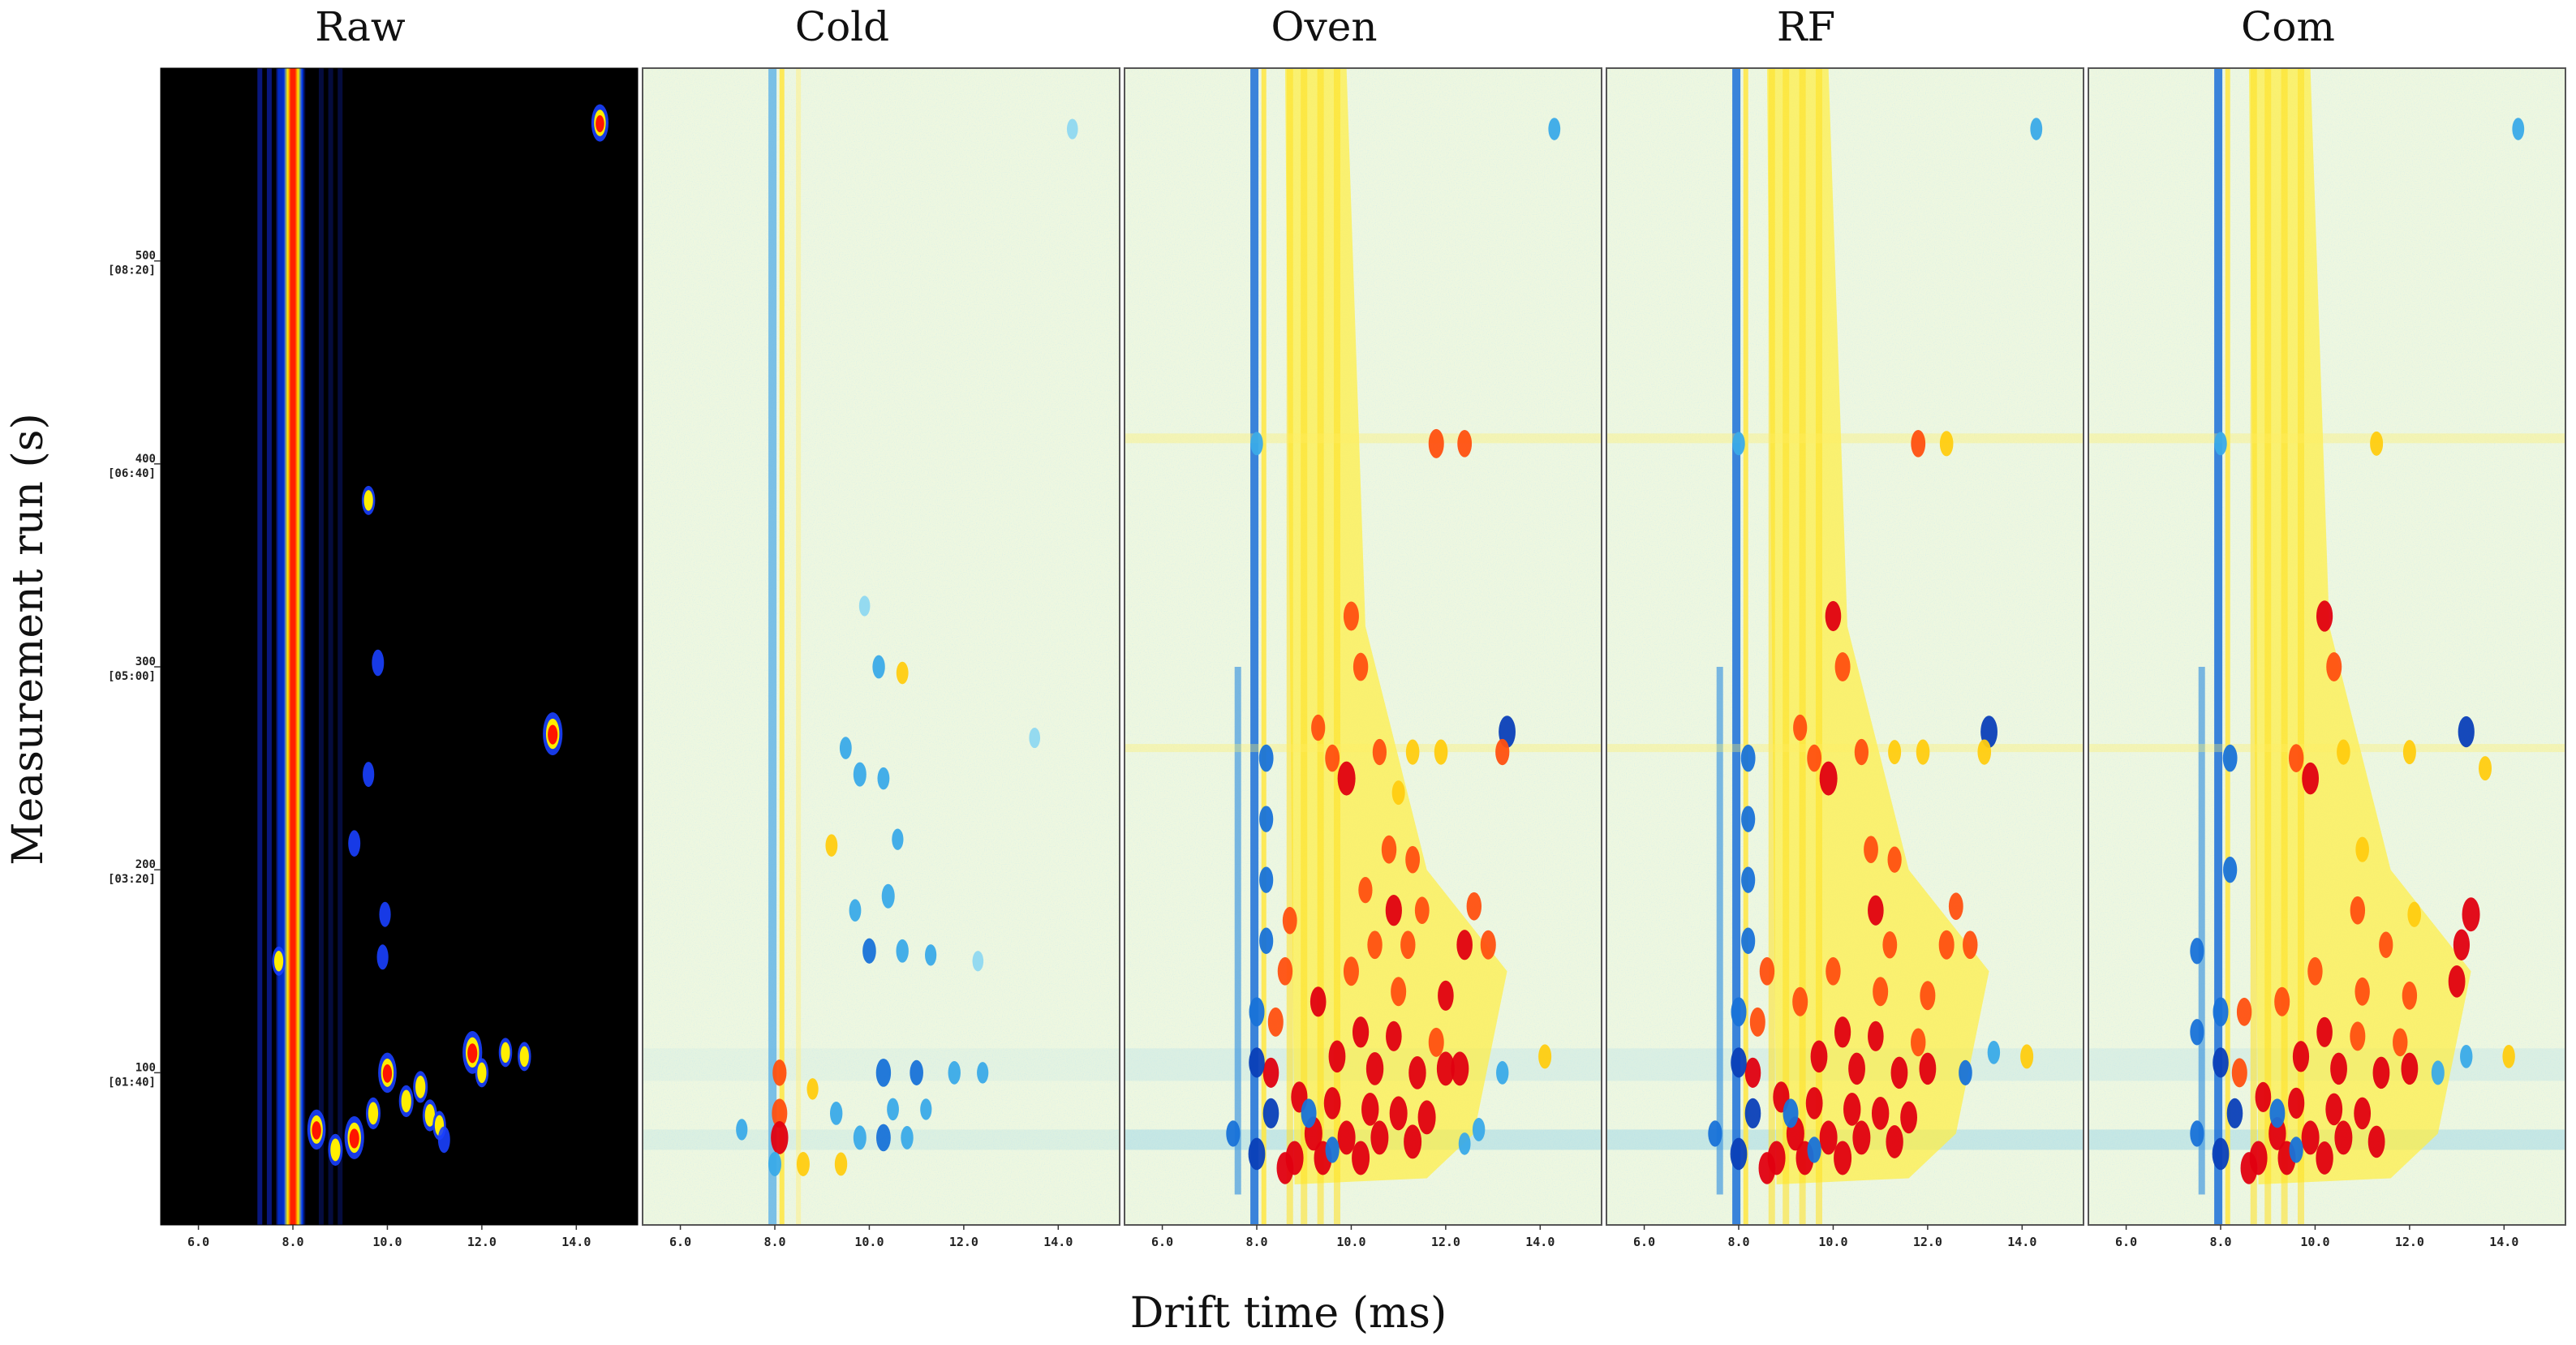 This screenshot has width=2576, height=1345. What do you see at coordinates (29, 639) in the screenshot?
I see `y-axis-title: Measurement run (s)` at bounding box center [29, 639].